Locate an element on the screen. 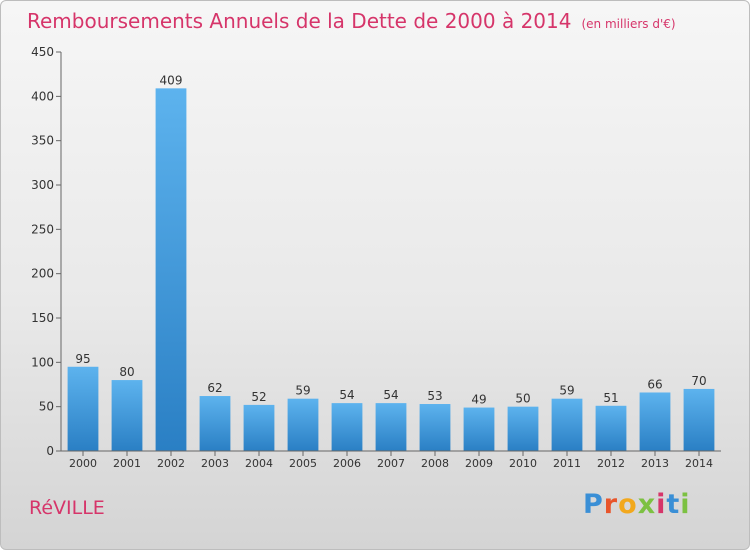 This screenshot has width=750, height=550. logo-letter: o is located at coordinates (628, 504).